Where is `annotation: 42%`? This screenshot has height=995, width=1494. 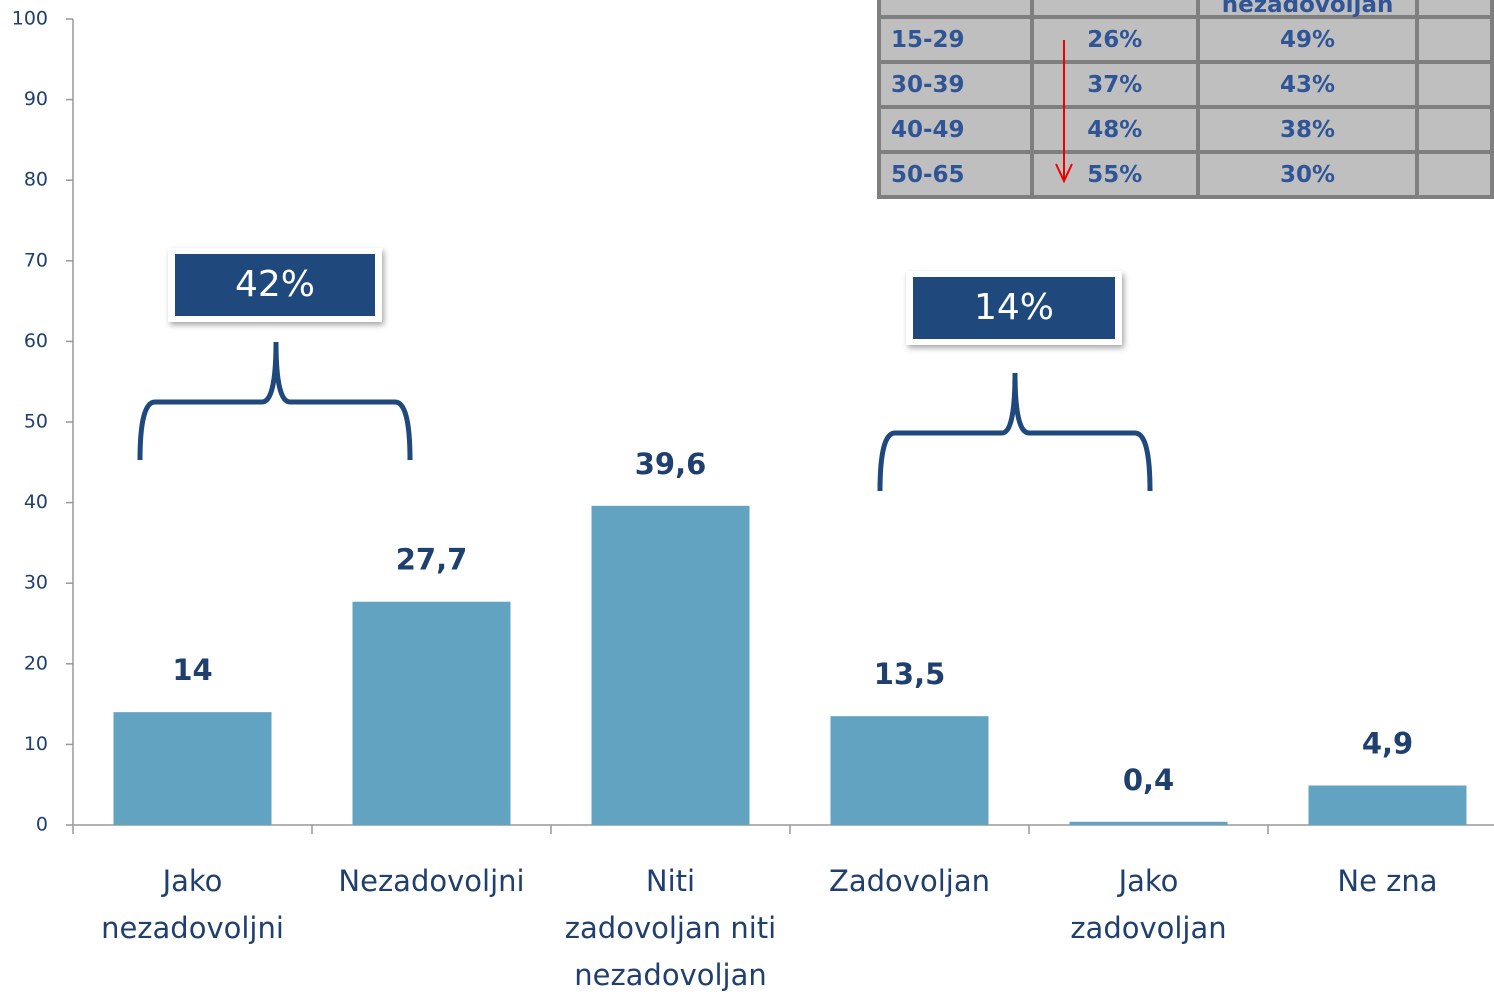
annotation: 42% is located at coordinates (275, 284).